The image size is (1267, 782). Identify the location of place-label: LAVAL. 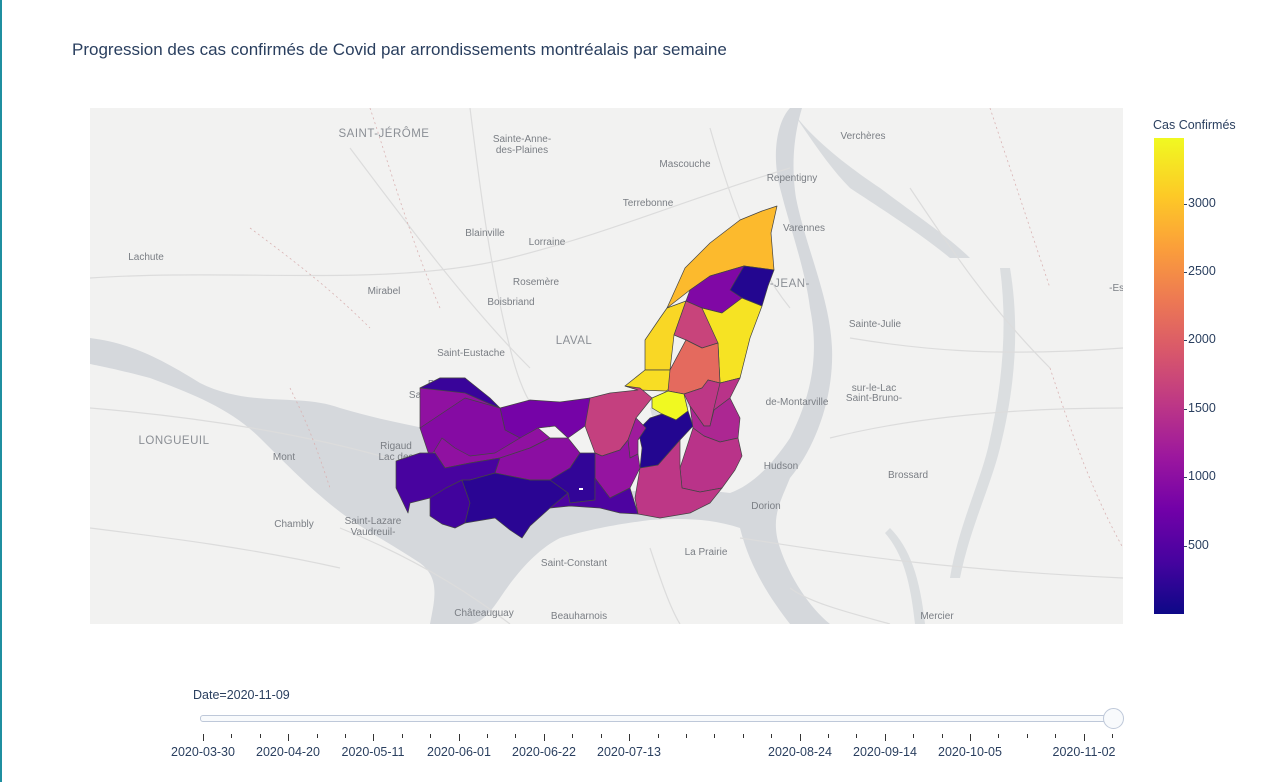
(574, 341).